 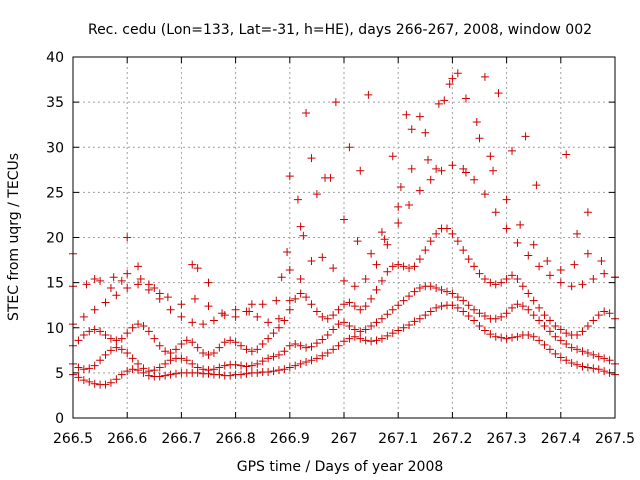 What do you see at coordinates (340, 467) in the screenshot?
I see `x-axis-label: GPS time / Days of year 2008` at bounding box center [340, 467].